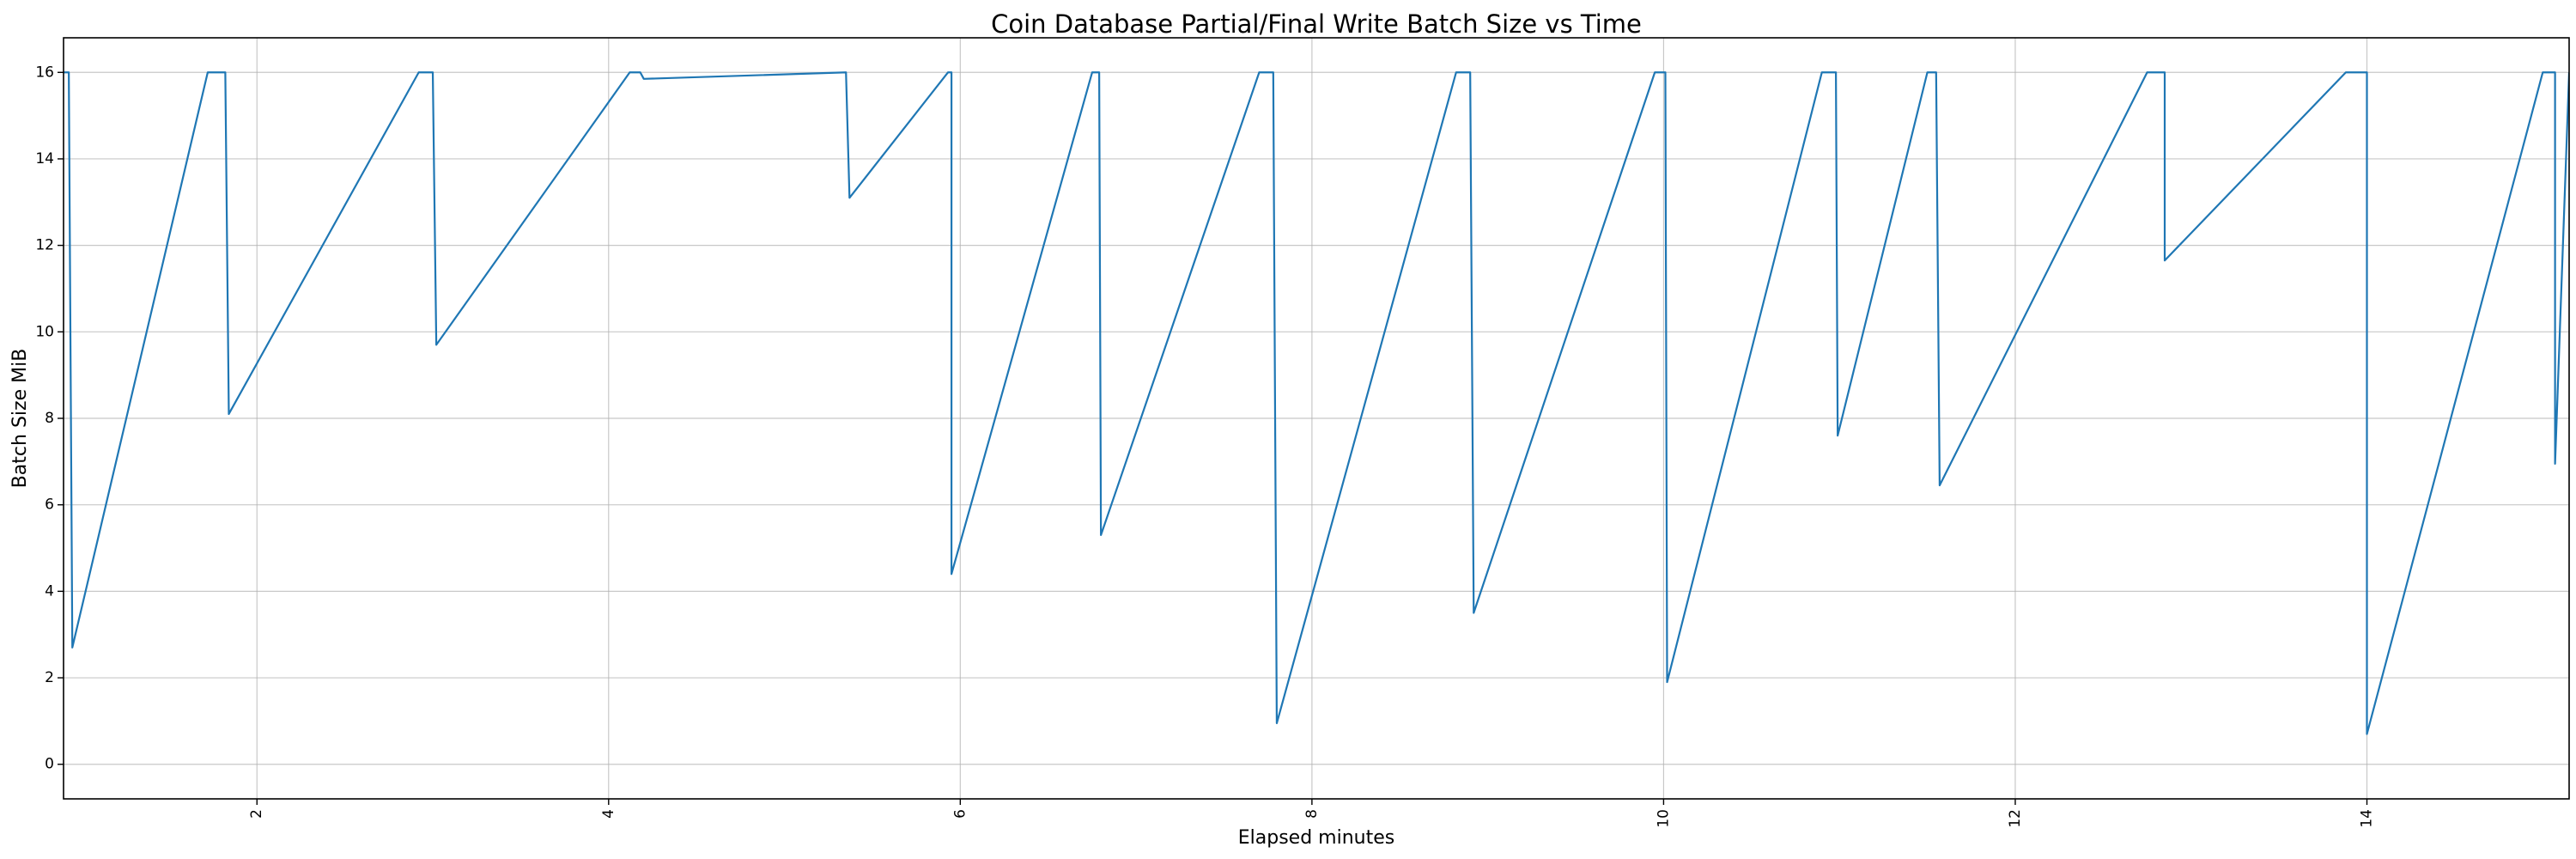 The width and height of the screenshot is (2576, 859). Describe the element at coordinates (2016, 819) in the screenshot. I see `x-tick-label: 12` at that location.